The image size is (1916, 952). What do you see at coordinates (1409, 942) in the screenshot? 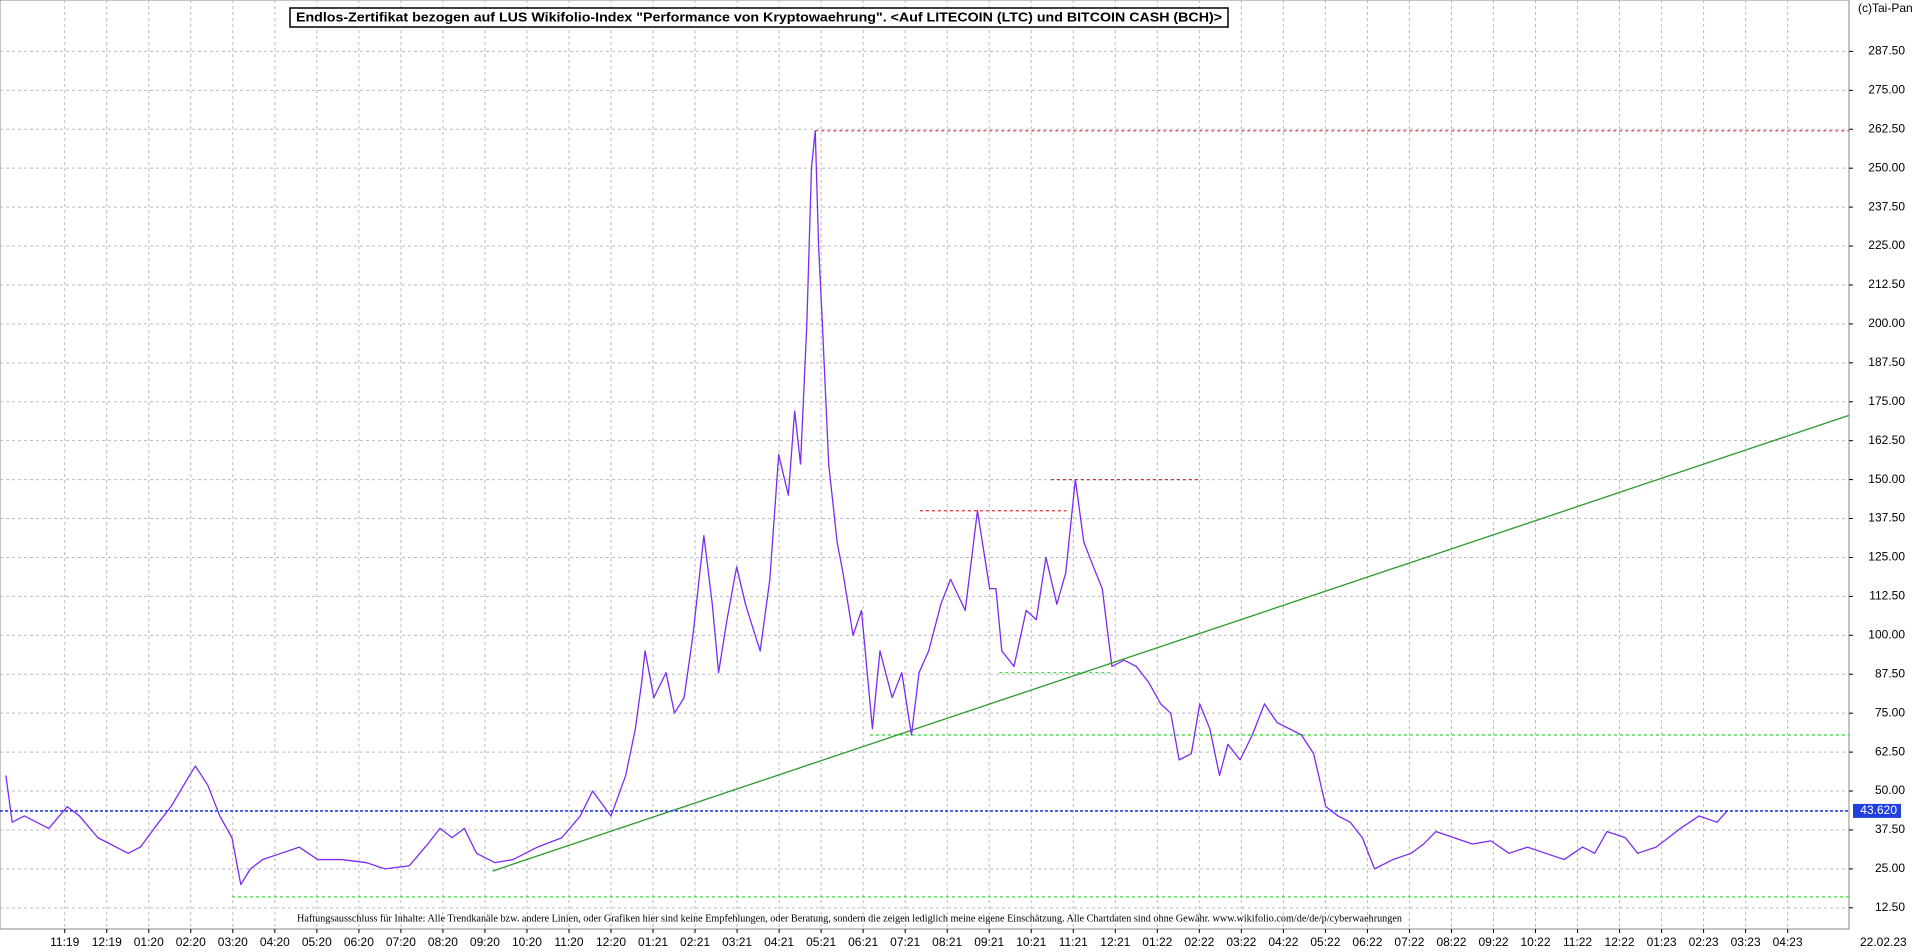
I see `x-tick-label: 07:22` at bounding box center [1409, 942].